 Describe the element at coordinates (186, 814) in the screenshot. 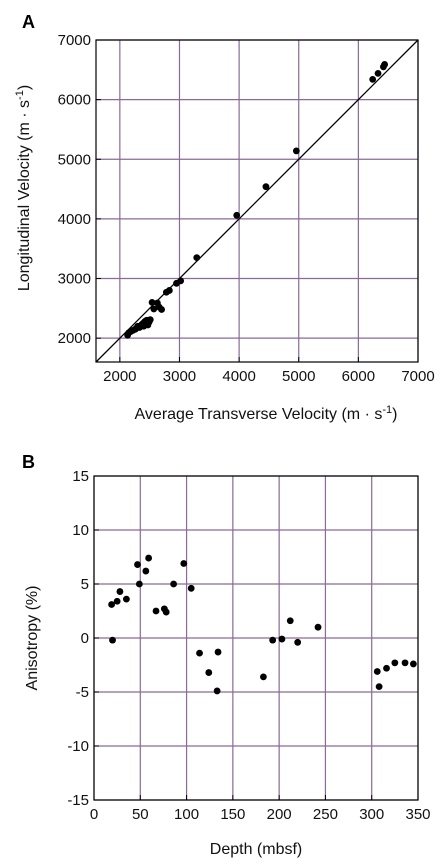

I see `x-tick-label: 100` at that location.